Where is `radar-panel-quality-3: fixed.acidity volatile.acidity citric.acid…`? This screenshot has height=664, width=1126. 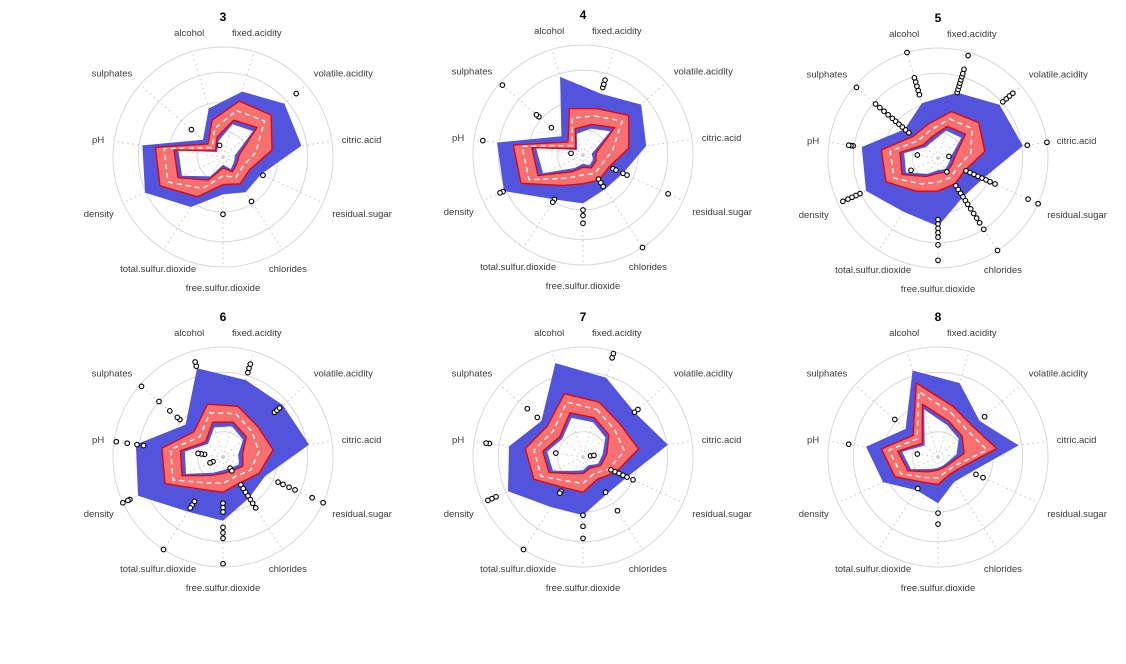
radar-panel-quality-3: fixed.acidity volatile.acidity citric.acid… is located at coordinates (223, 157).